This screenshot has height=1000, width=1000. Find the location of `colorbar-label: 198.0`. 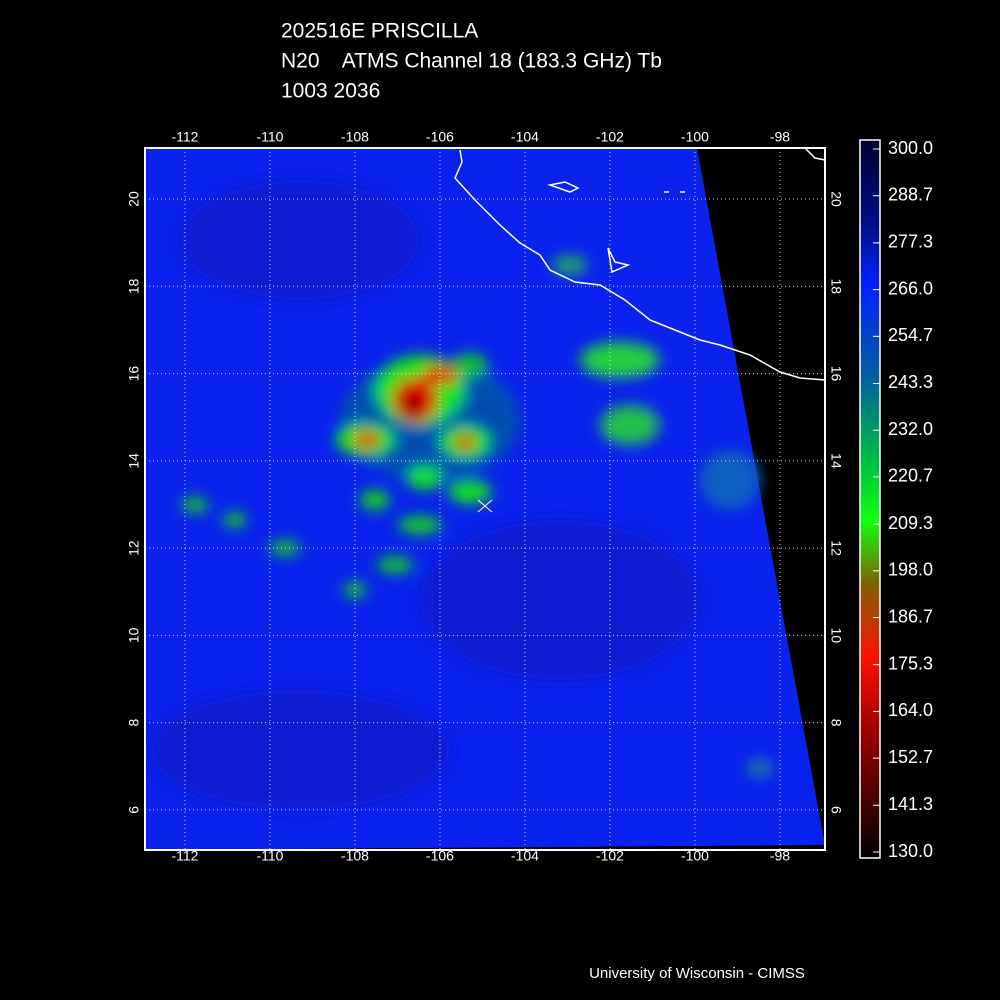

colorbar-label: 198.0 is located at coordinates (910, 570).